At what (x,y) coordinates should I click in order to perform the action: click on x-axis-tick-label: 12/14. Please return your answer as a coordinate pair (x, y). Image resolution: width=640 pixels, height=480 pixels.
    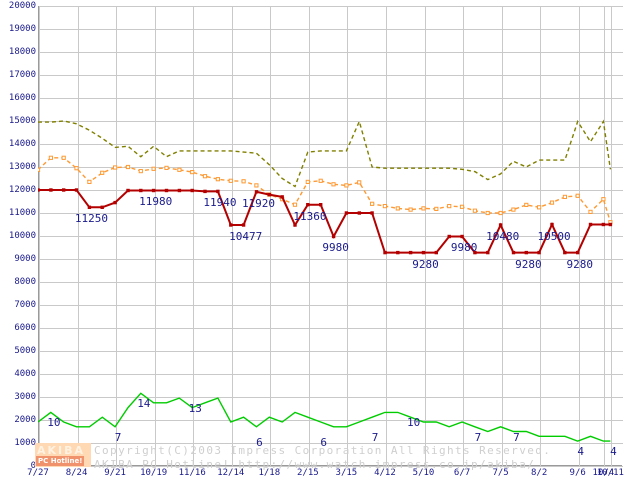
    Looking at the image, I should click on (231, 473).